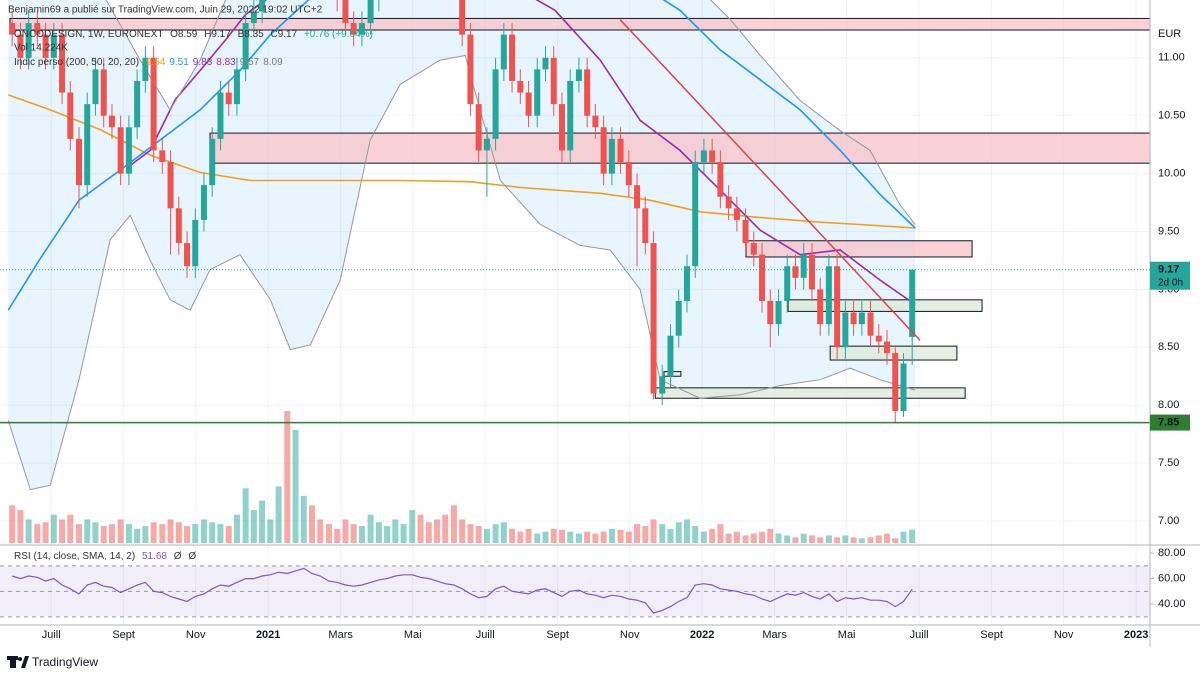 This screenshot has width=1200, height=677. What do you see at coordinates (1168, 270) in the screenshot?
I see `last-price-label: 9.17` at bounding box center [1168, 270].